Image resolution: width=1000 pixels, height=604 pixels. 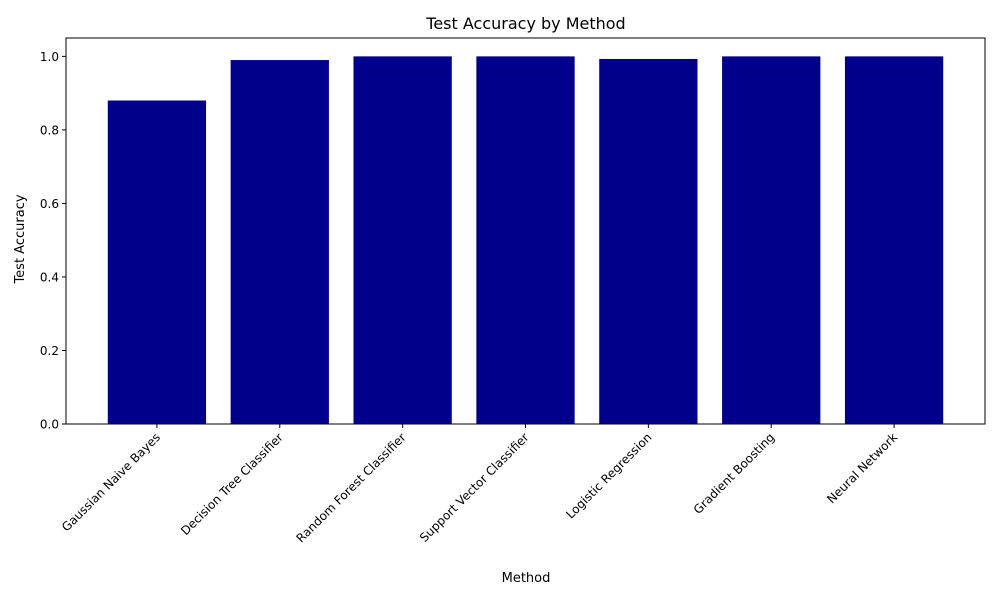 What do you see at coordinates (862, 468) in the screenshot?
I see `x-tick-label: Neural Network` at bounding box center [862, 468].